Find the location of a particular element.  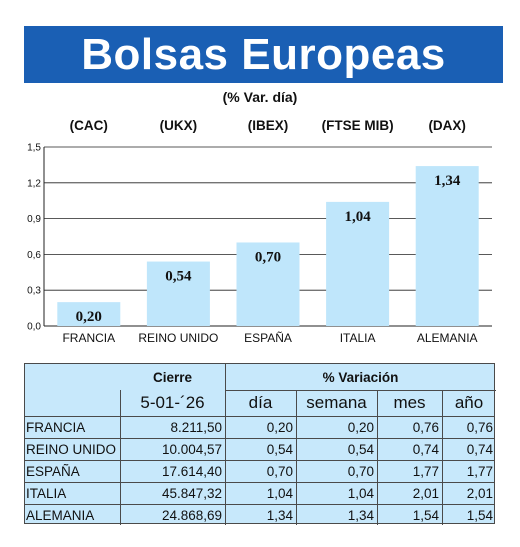

category-label: ALEMANIA is located at coordinates (447, 338).